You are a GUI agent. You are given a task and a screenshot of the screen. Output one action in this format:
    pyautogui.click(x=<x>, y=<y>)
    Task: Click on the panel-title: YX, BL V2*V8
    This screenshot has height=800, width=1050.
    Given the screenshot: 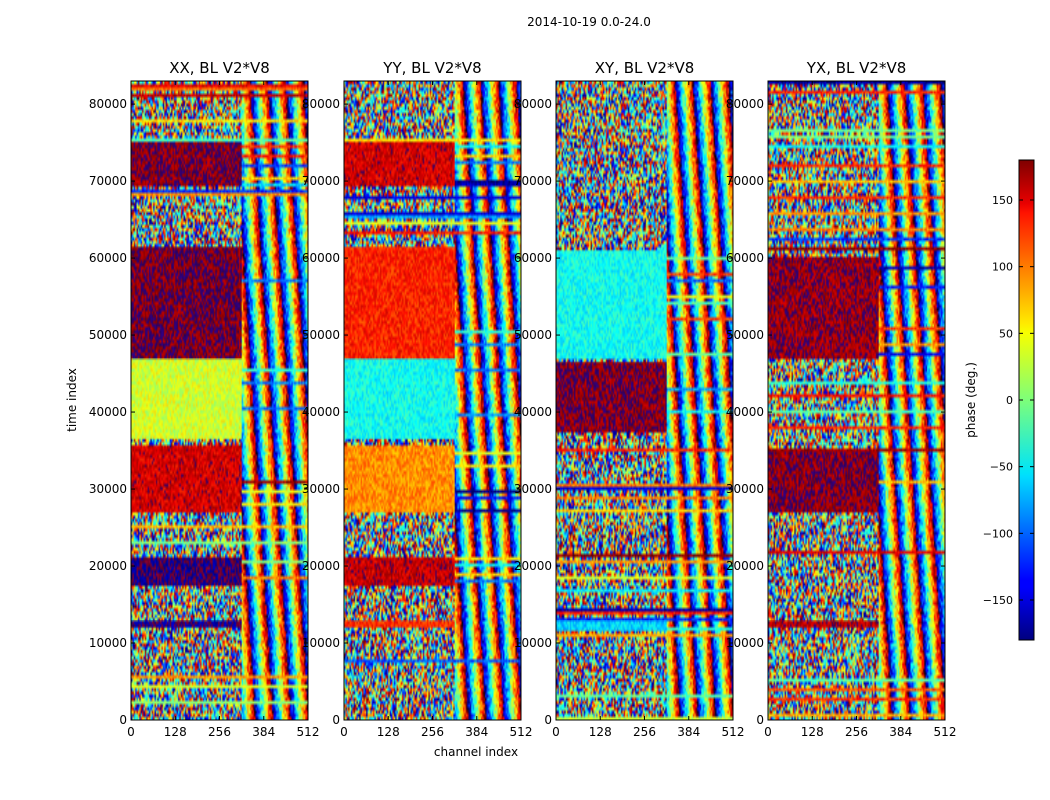 What is the action you would take?
    pyautogui.click(x=856, y=68)
    